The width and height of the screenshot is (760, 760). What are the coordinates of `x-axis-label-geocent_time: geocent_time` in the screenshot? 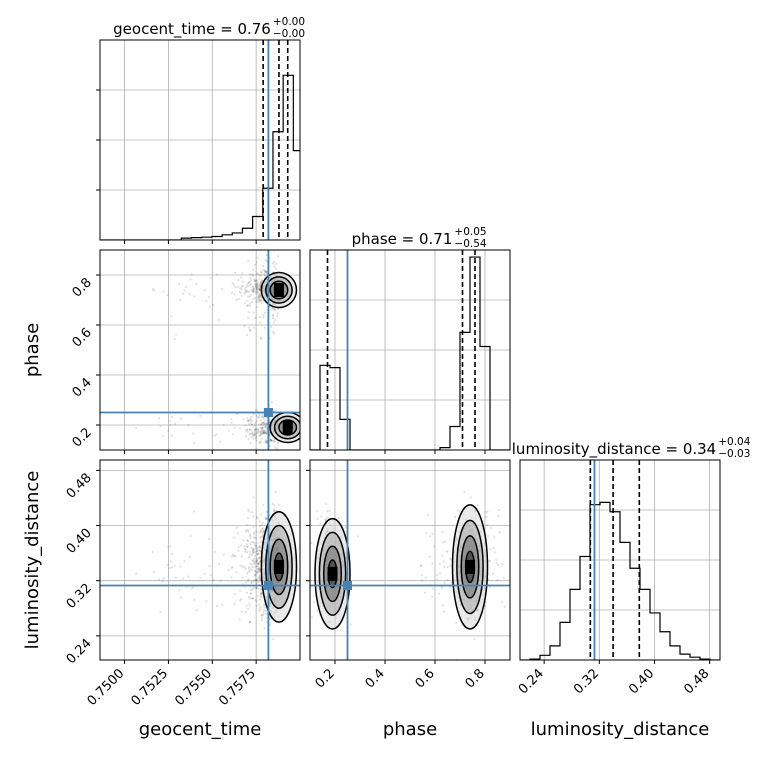 It's located at (200, 729).